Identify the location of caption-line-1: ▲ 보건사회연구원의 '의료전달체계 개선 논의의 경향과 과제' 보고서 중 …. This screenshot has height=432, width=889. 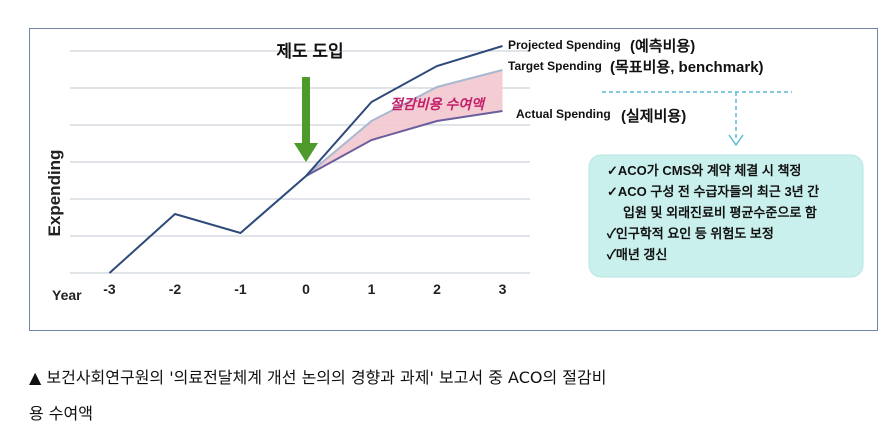
(318, 377).